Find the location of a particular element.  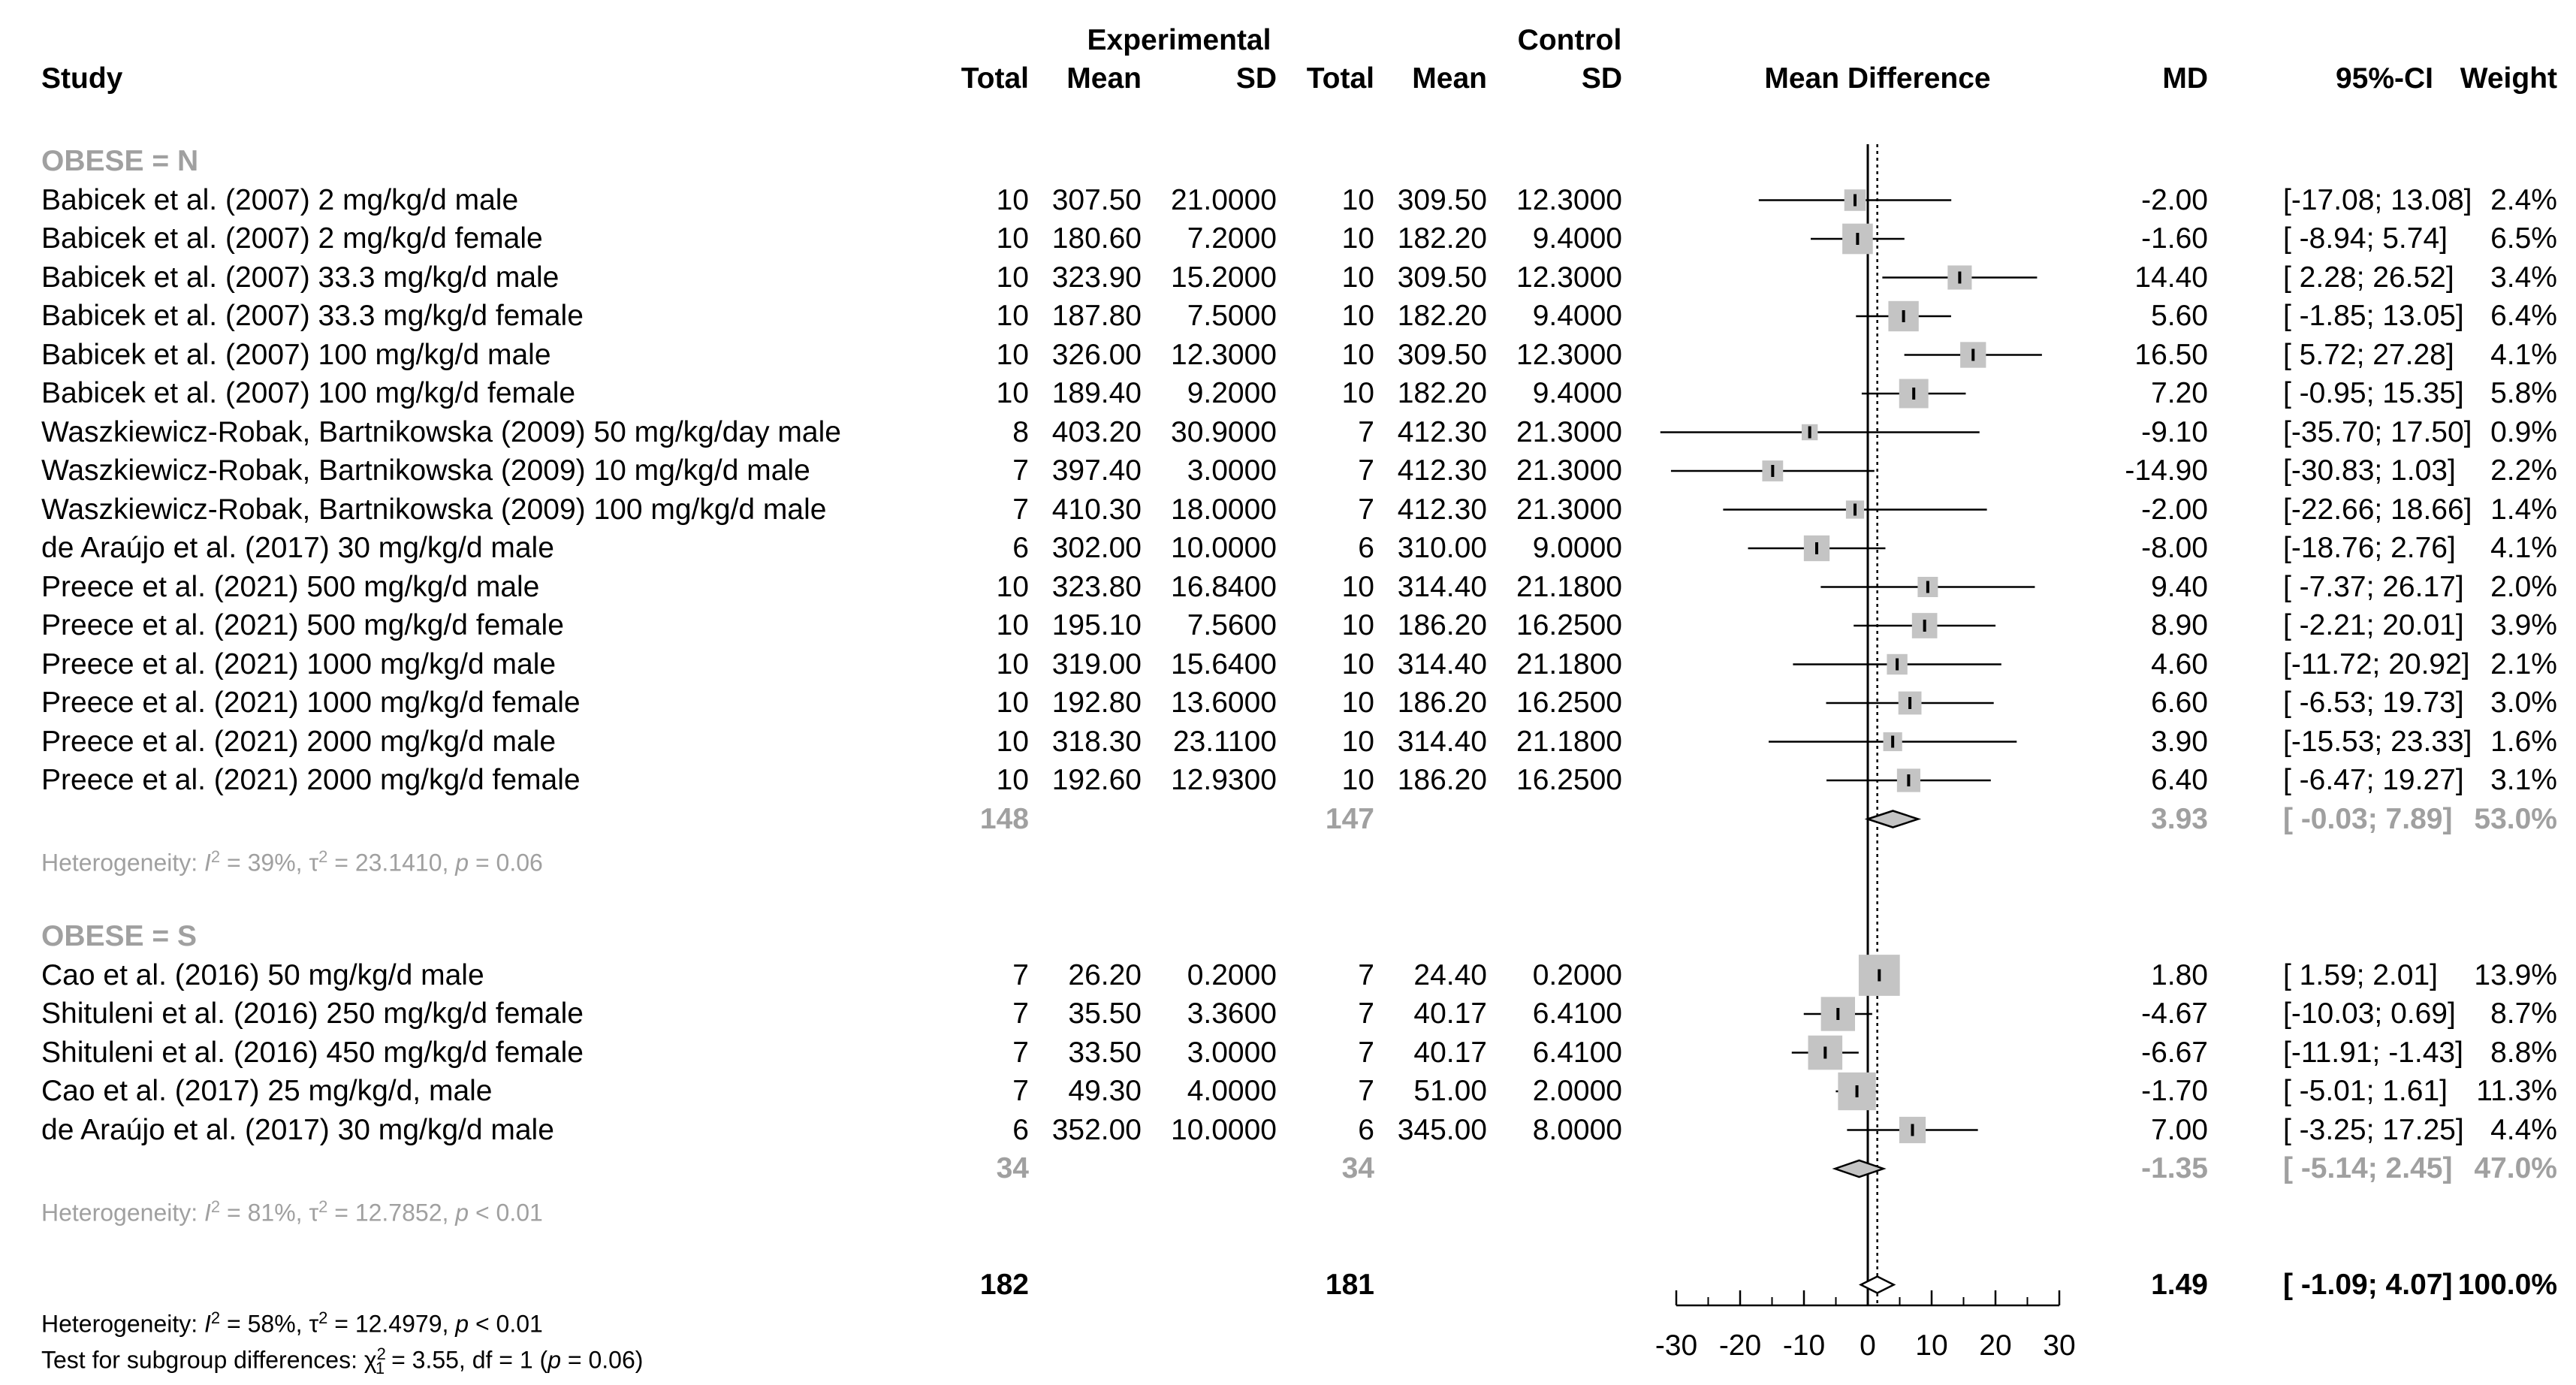

experimental-header: Experimental is located at coordinates (1179, 40).